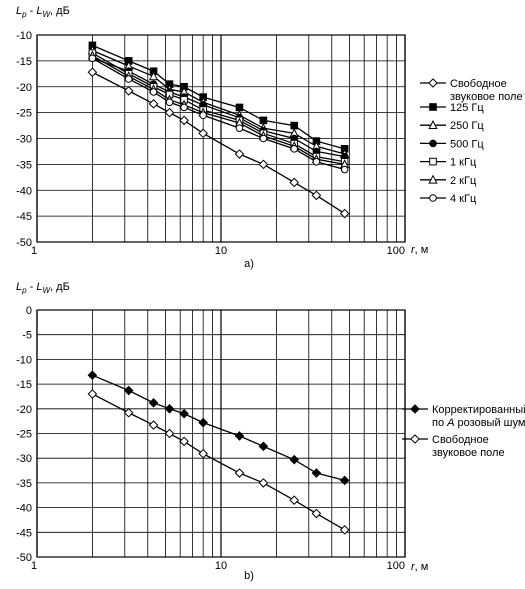 This screenshot has height=589, width=525. Describe the element at coordinates (463, 199) in the screenshot. I see `legend-label: 4 кГц` at that location.